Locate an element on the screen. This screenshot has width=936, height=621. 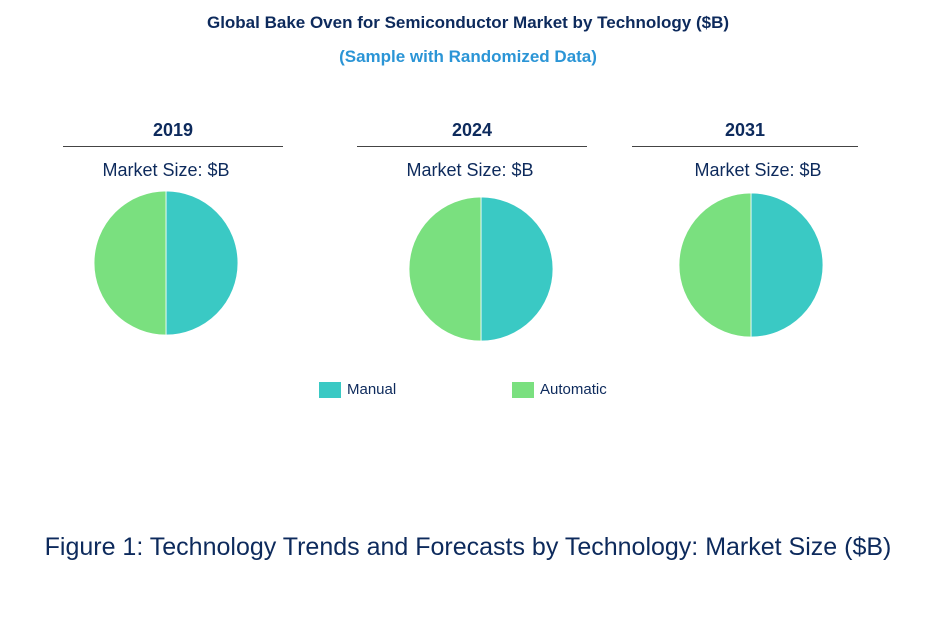
legend-item-manual: Manual is located at coordinates (357, 389).